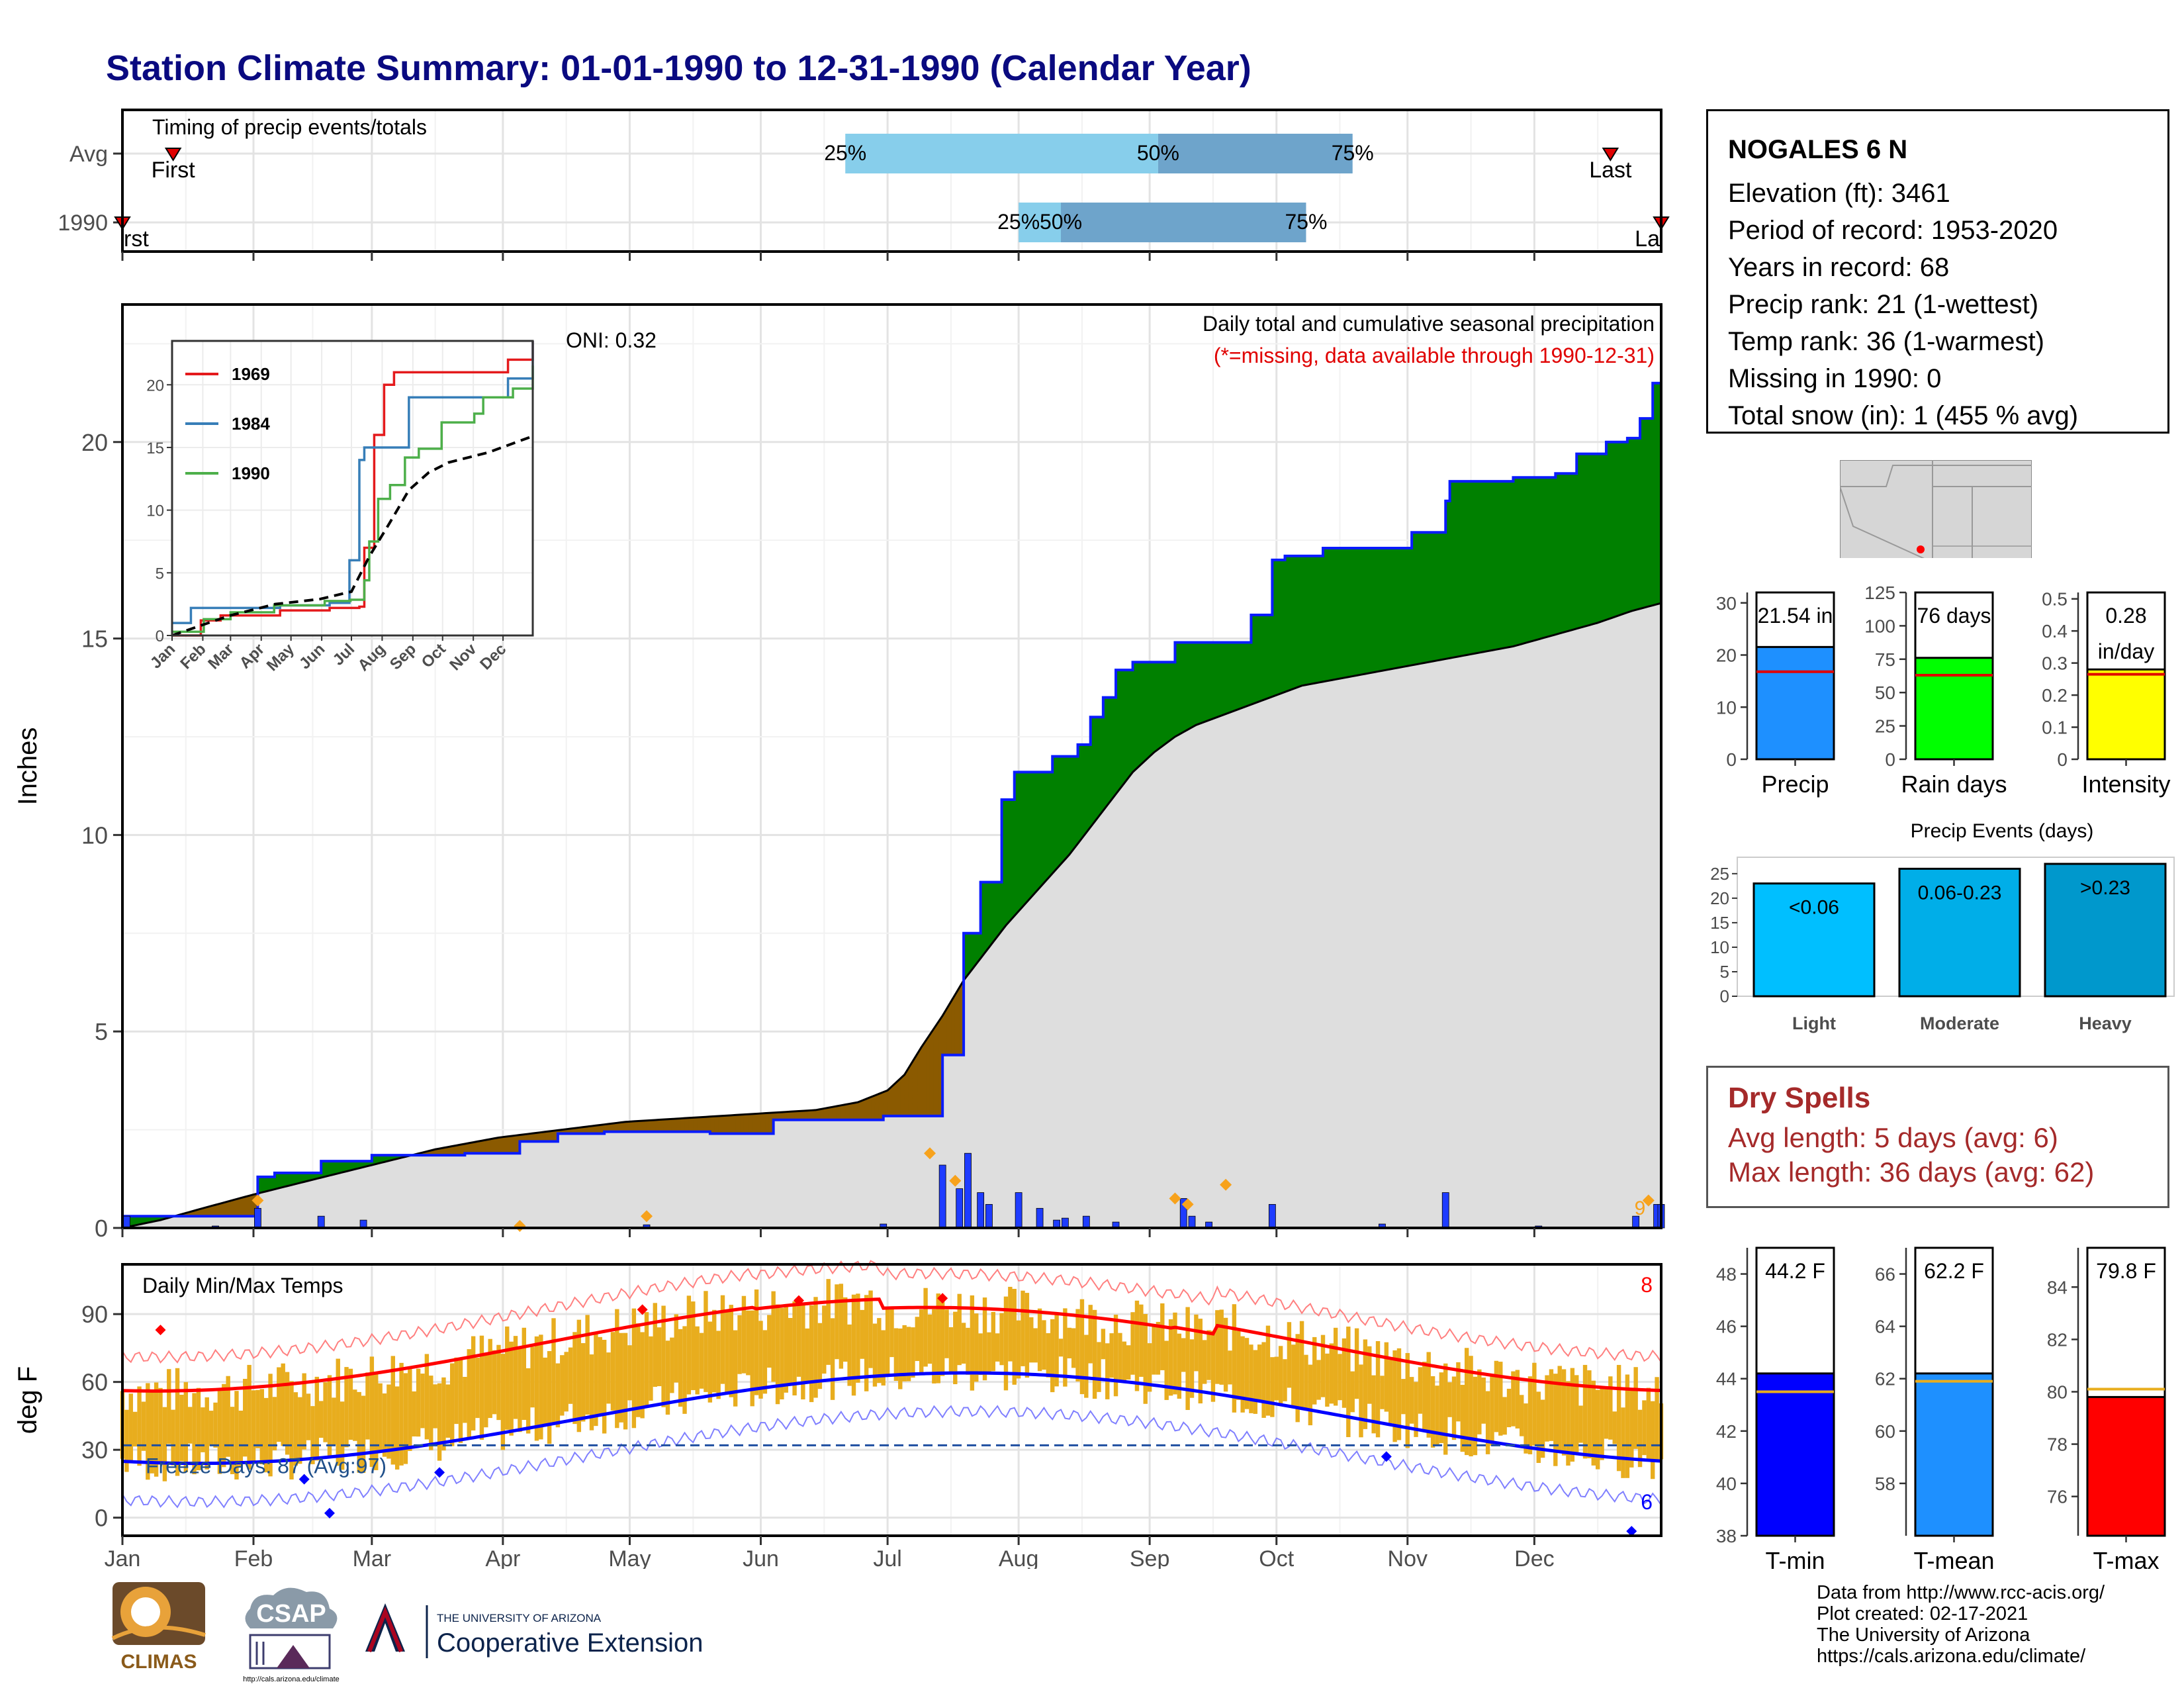  I want to click on small-chart-y-tick-label: 78, so click(2057, 1444).